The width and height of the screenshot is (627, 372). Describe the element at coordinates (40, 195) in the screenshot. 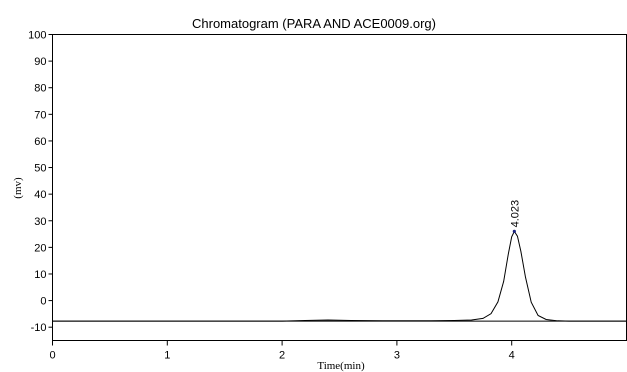

I see `y-tick-label: 40` at that location.